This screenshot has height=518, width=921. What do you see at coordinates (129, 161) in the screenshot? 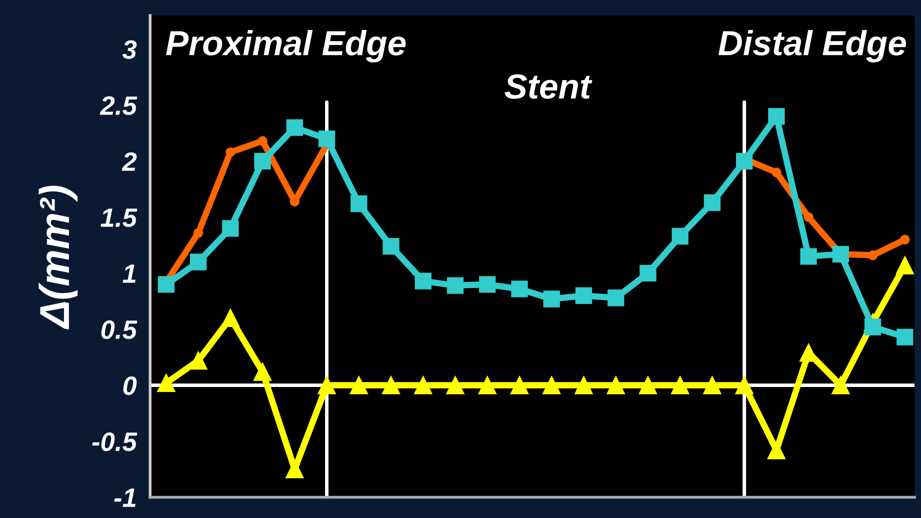
I see `y-tick-label: 2` at bounding box center [129, 161].